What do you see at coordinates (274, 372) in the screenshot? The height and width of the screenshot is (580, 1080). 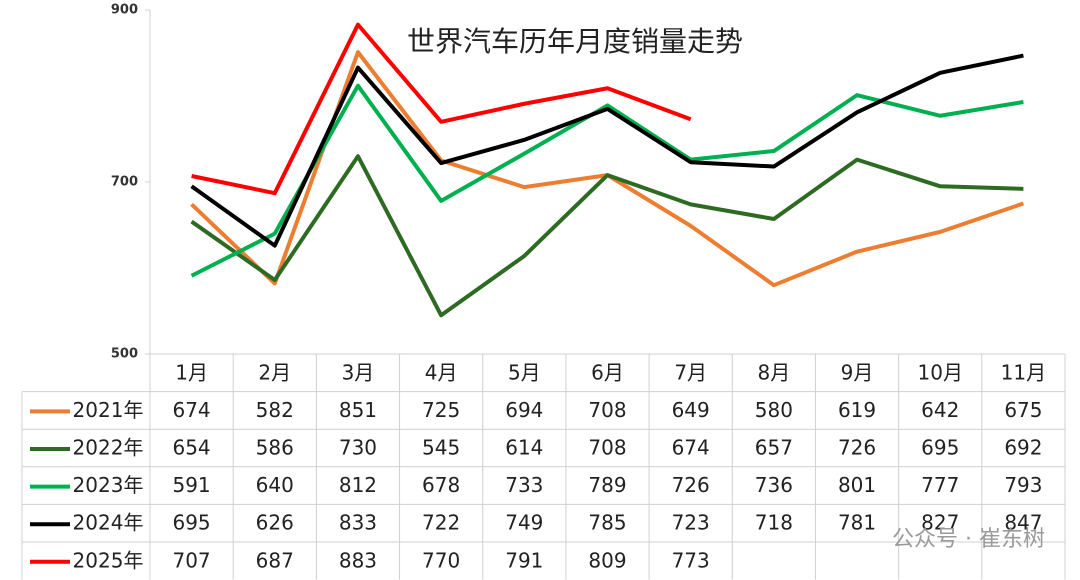 I see `x-tick-label: 2月` at bounding box center [274, 372].